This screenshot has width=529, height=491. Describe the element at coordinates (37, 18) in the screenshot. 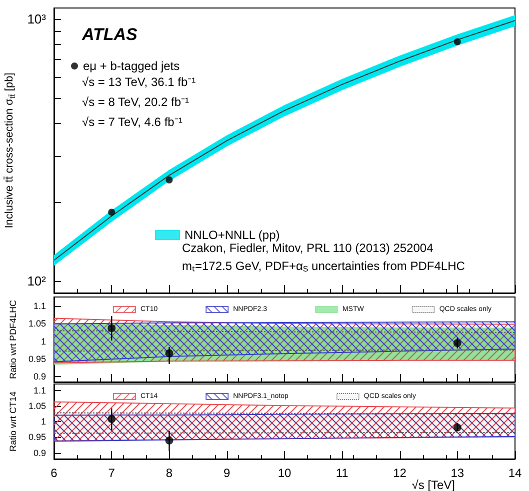

I see `y-tick-label: 10³` at that location.